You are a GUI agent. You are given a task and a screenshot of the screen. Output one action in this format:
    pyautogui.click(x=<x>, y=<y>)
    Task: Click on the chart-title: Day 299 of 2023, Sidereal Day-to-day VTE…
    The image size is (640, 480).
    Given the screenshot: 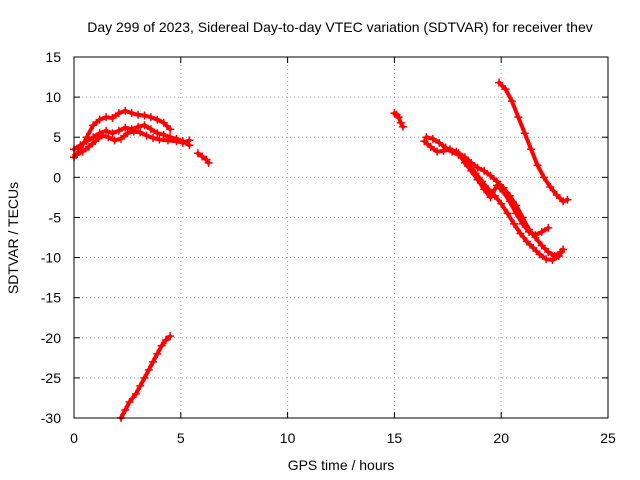 What is the action you would take?
    pyautogui.click(x=340, y=27)
    